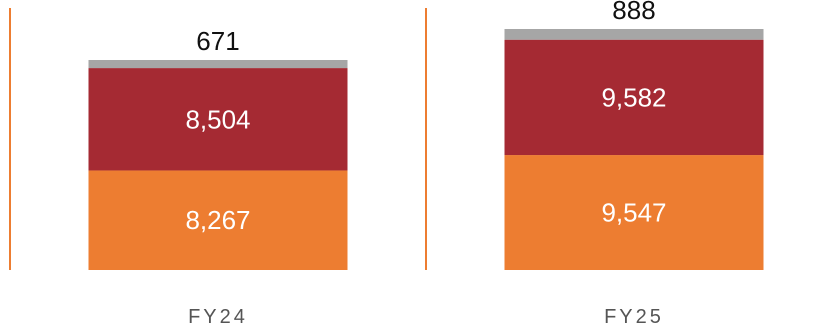 The height and width of the screenshot is (334, 833). I want to click on data-label: 9,582, so click(633, 97).